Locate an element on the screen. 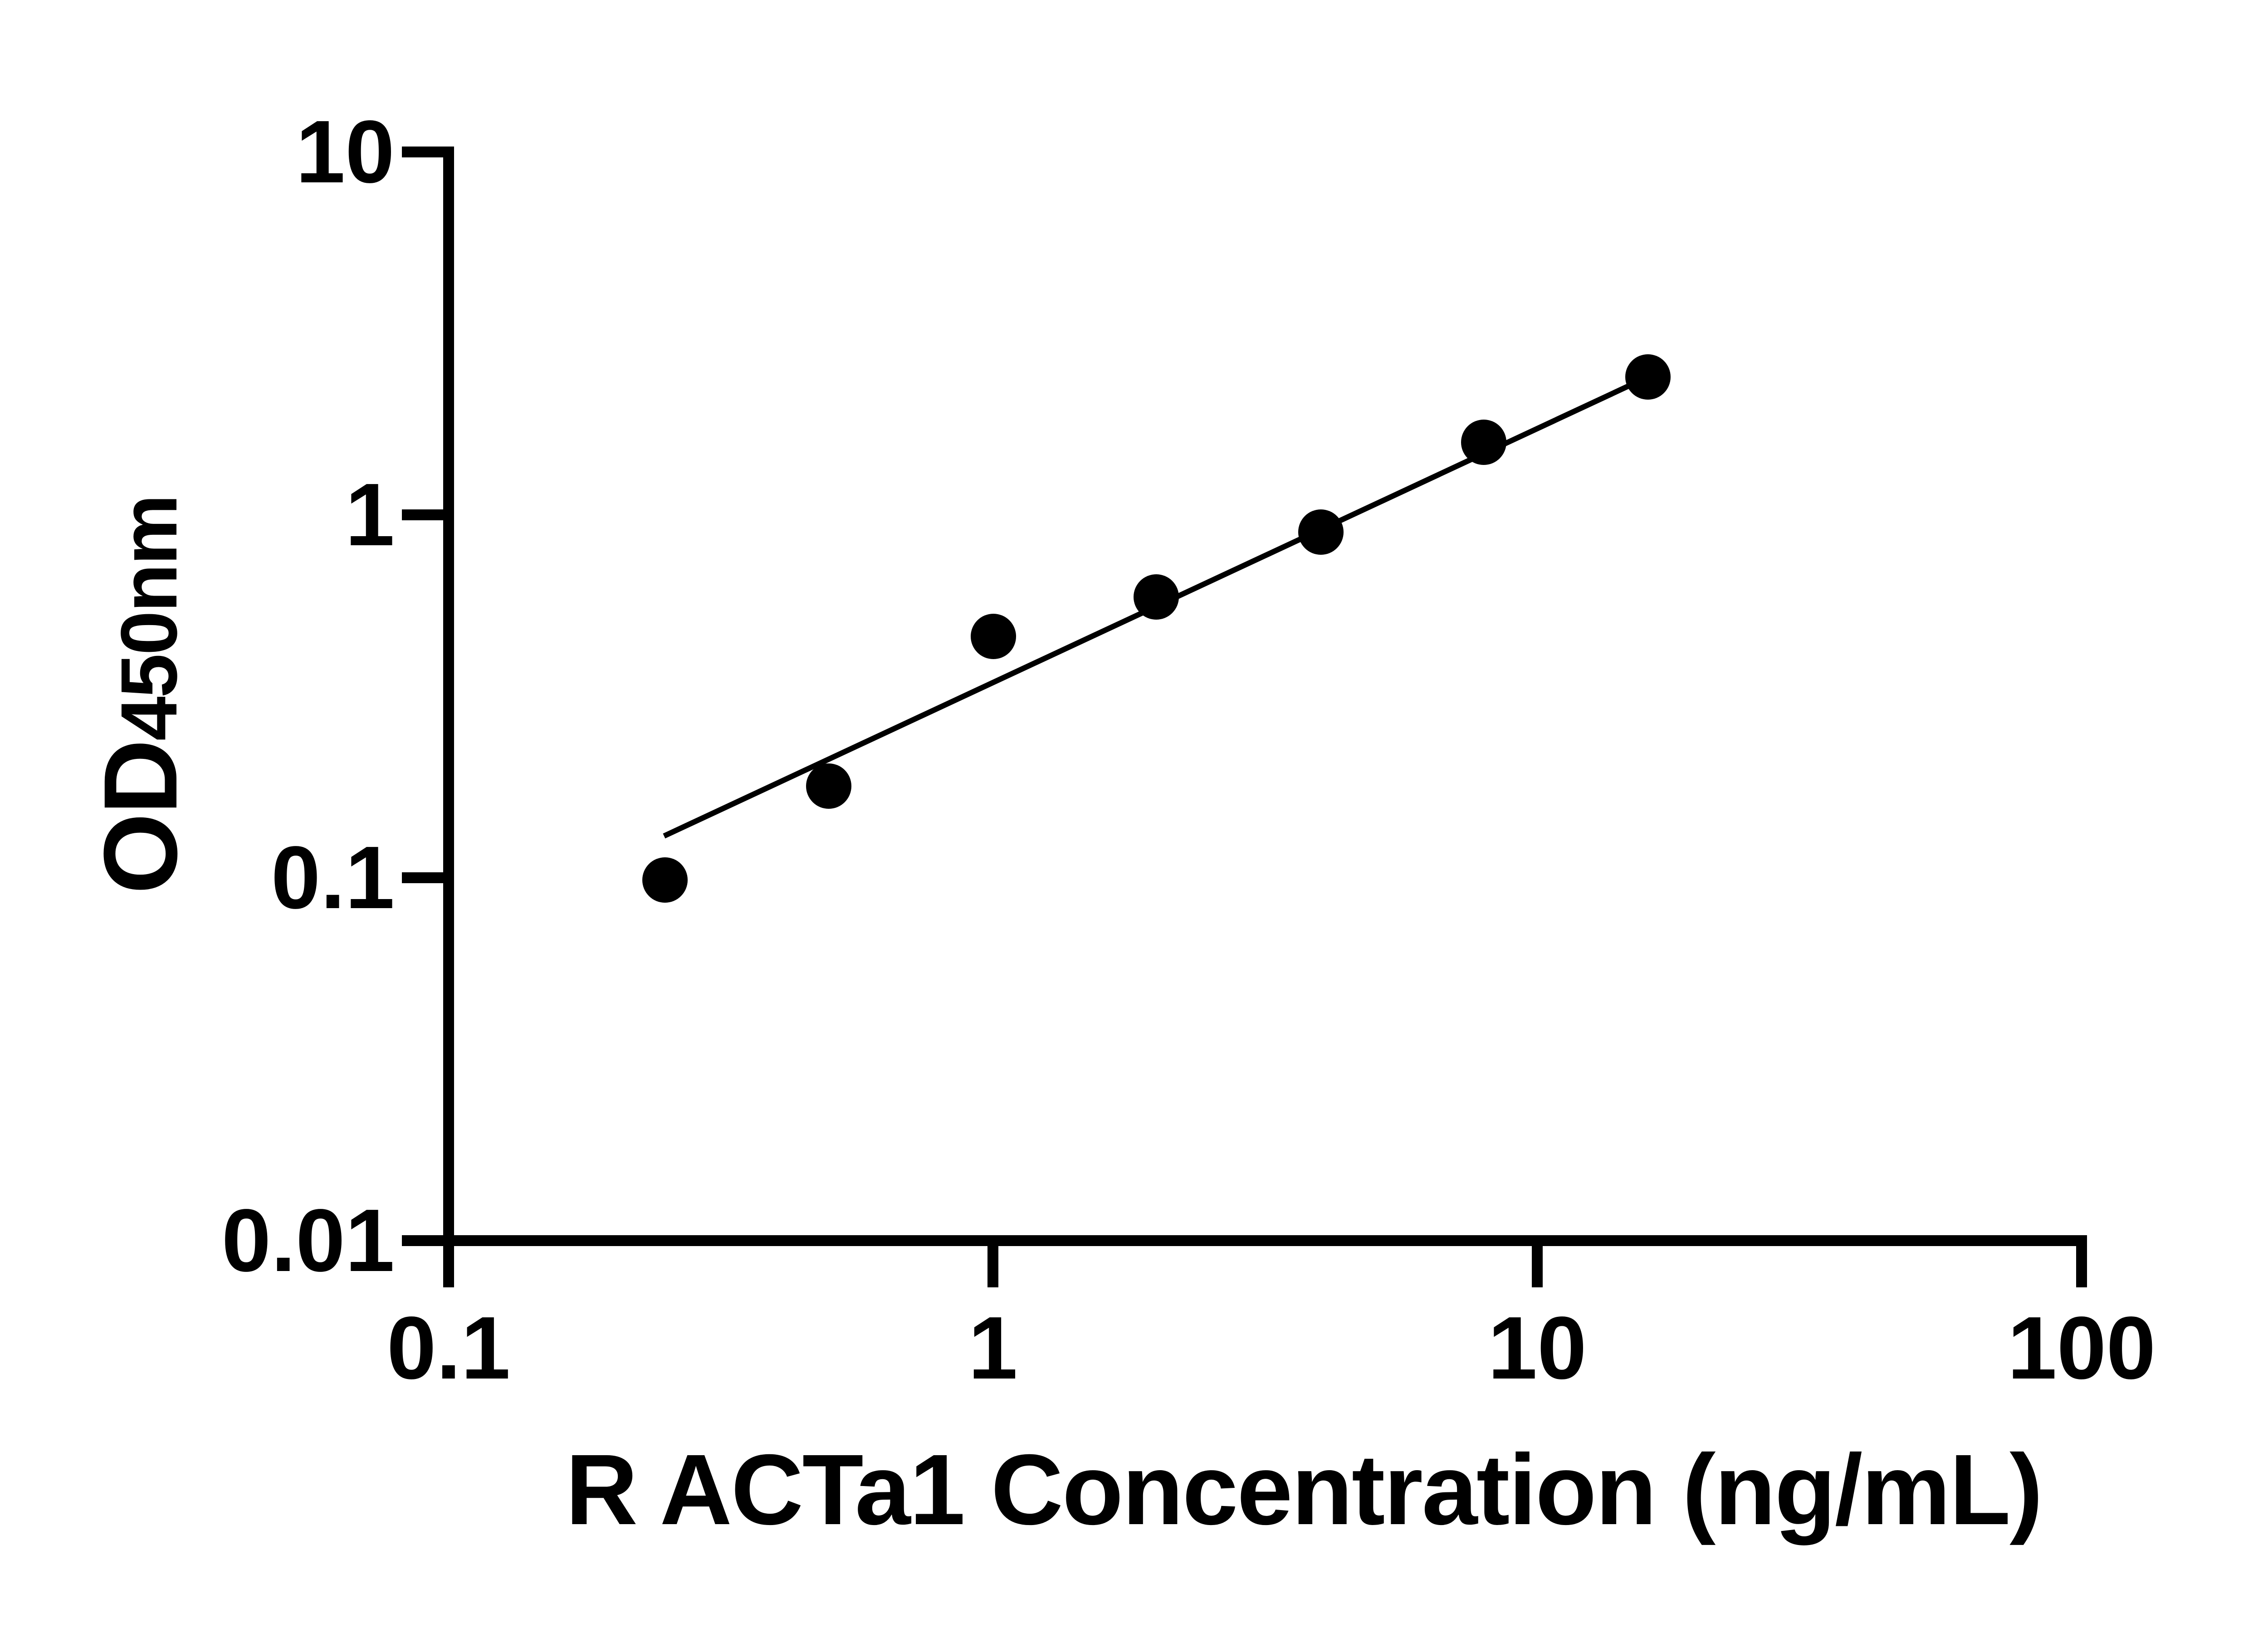 This screenshot has width=2268, height=1633. svg-text: R ACTa1 Concentration (ng/mL) is located at coordinates (1304, 1489).